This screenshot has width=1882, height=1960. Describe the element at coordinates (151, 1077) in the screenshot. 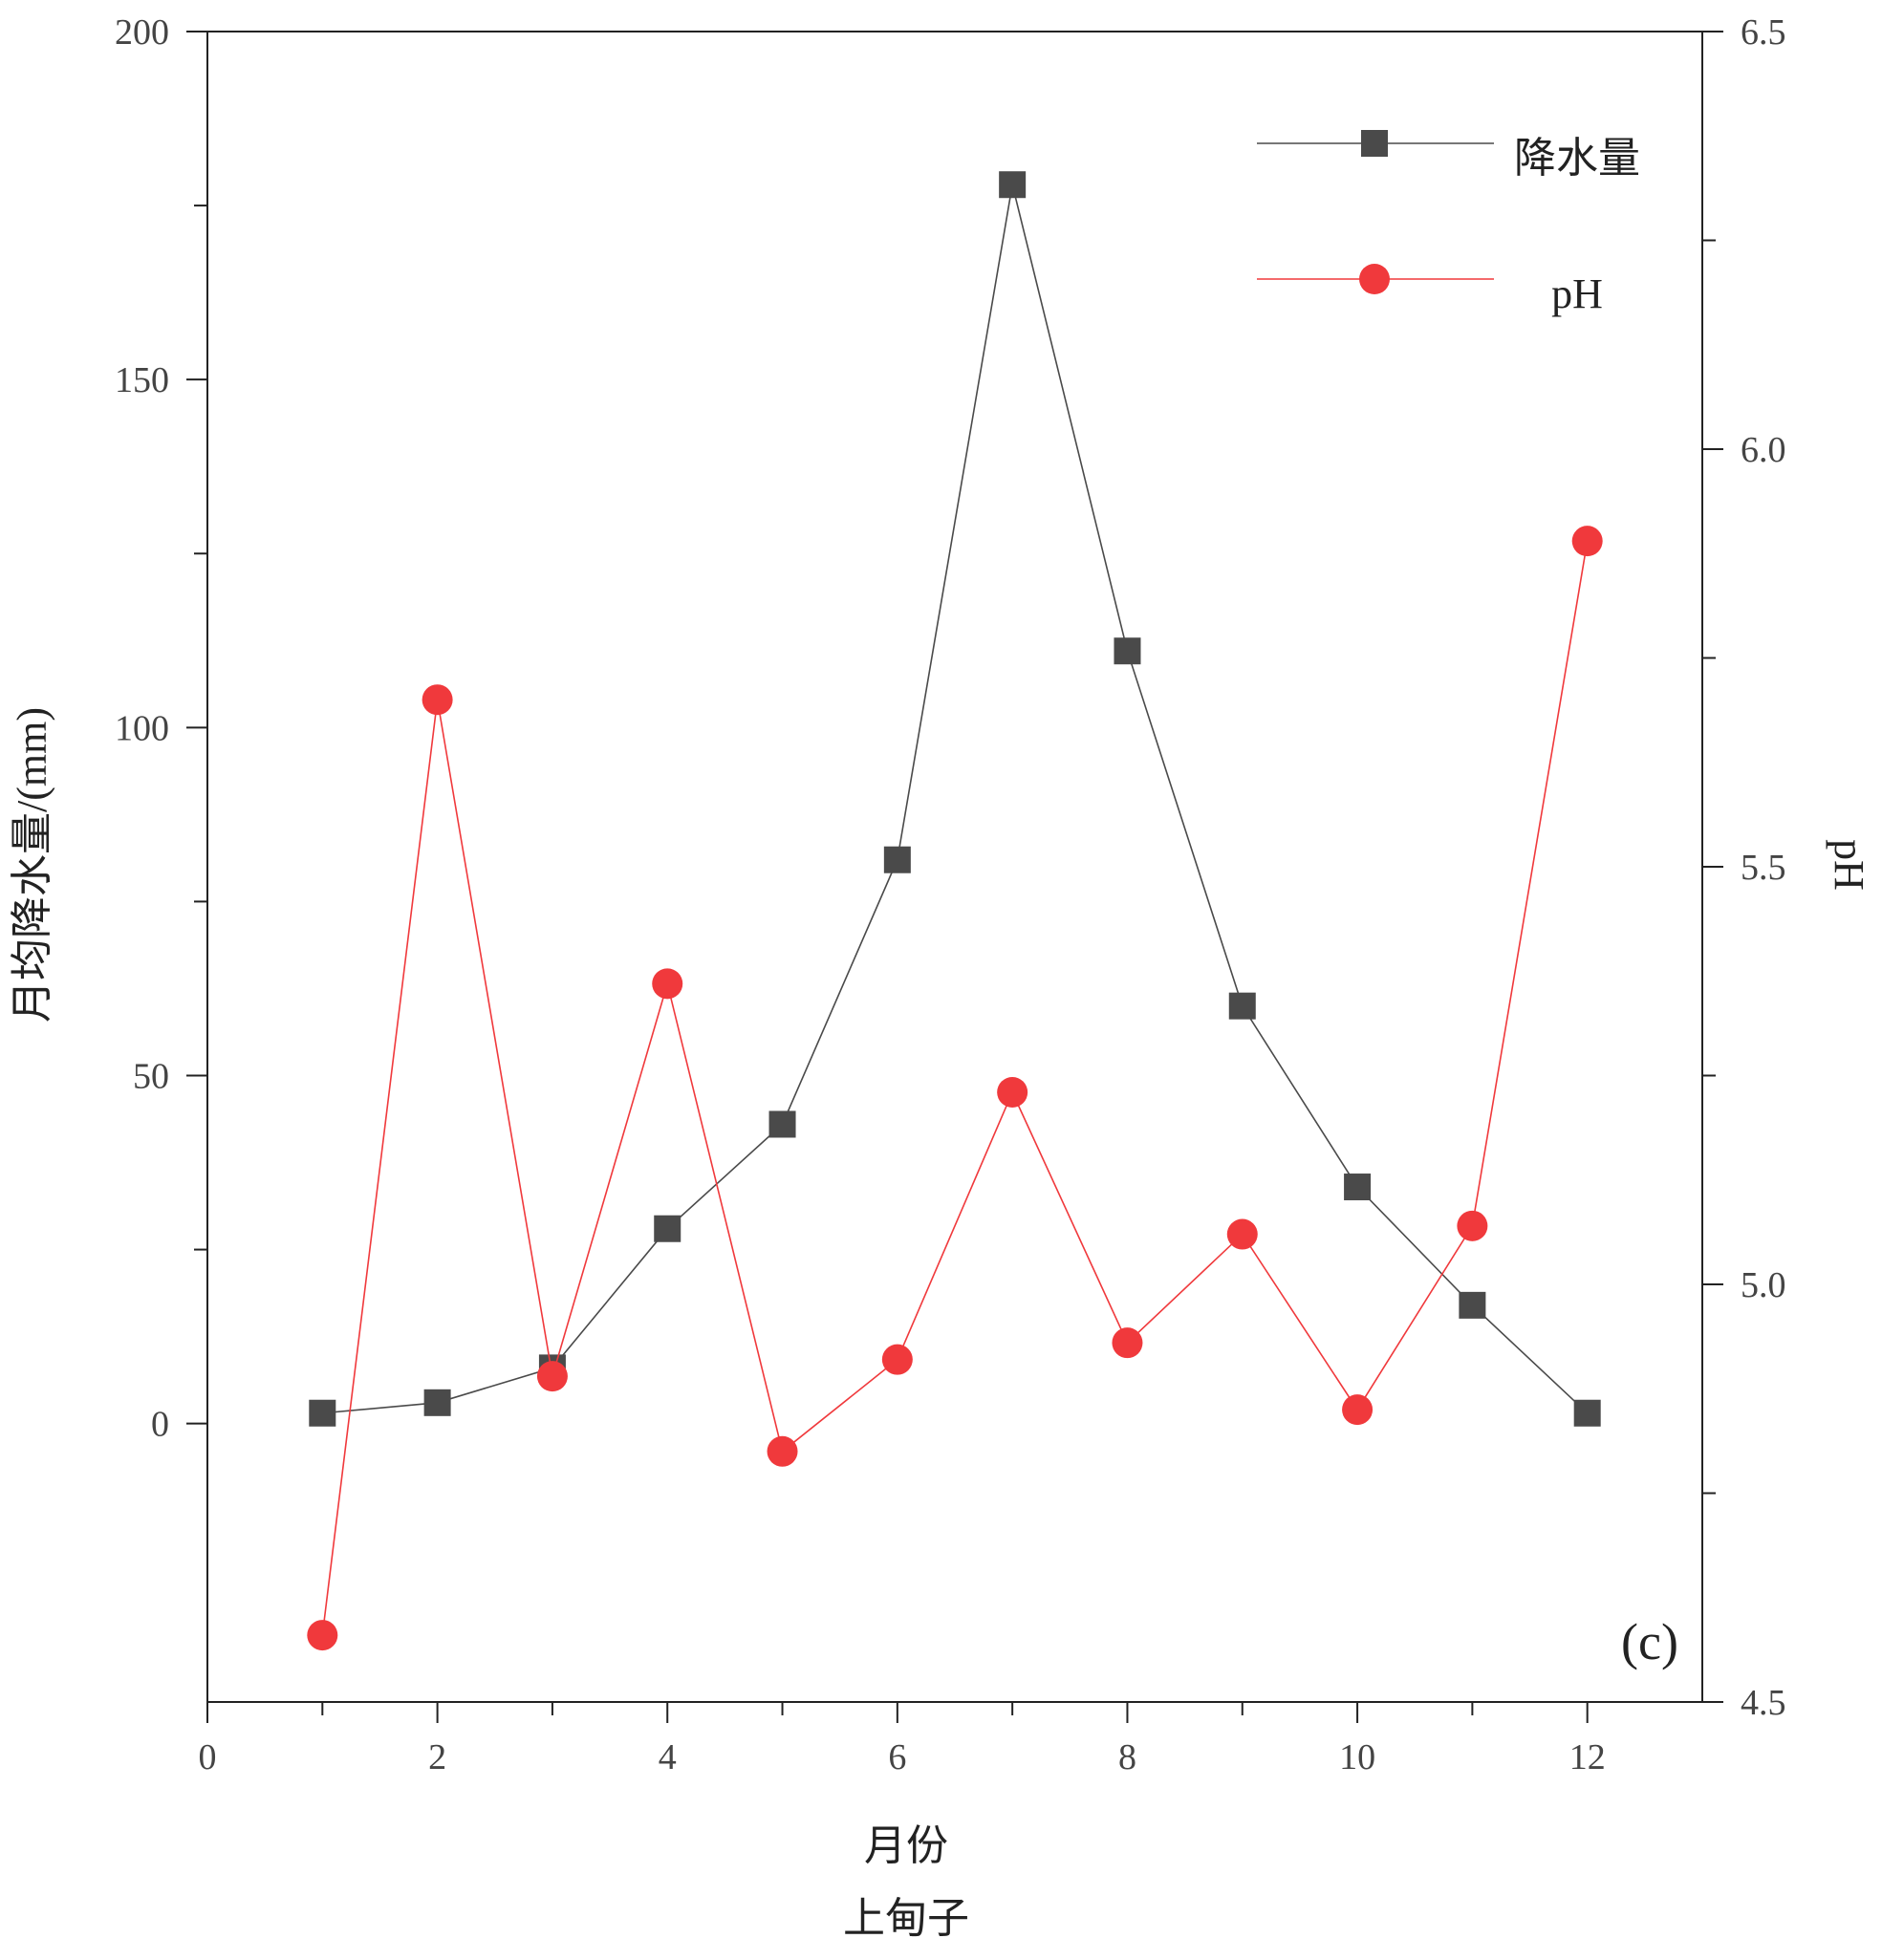

I see `y-left-tick-label: 50` at that location.